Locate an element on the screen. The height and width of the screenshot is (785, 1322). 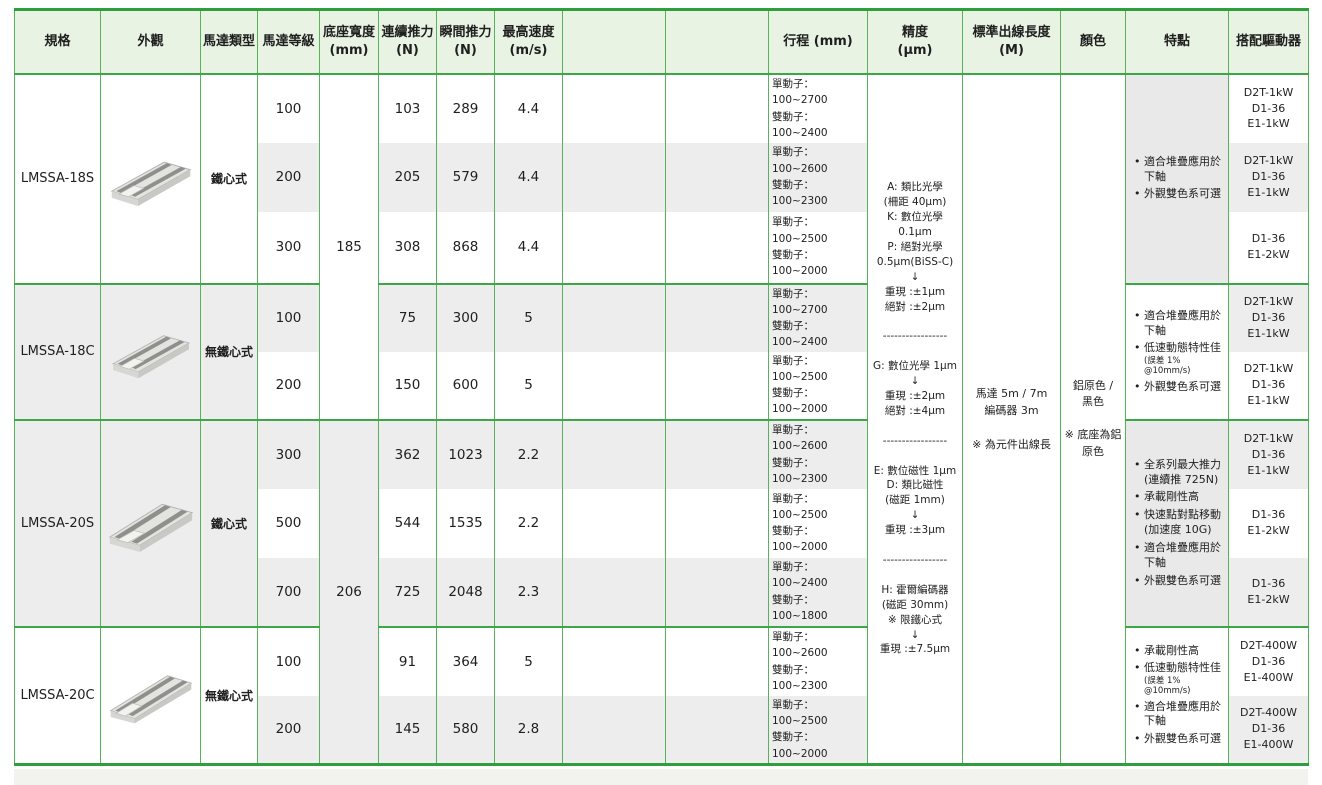
grade-cell: 700 is located at coordinates (288, 592).